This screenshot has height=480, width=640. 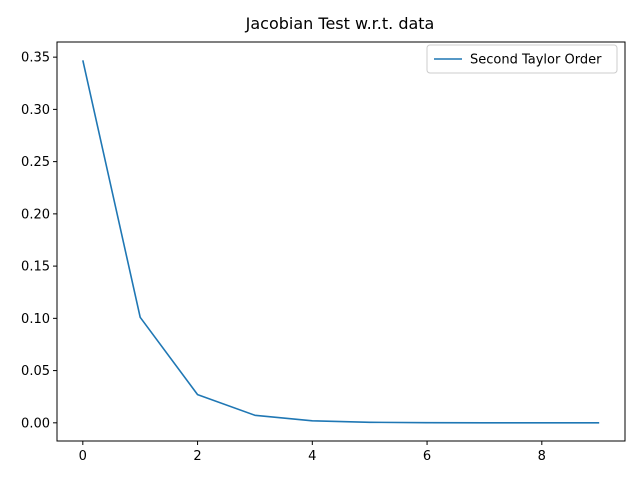 I want to click on x-tick-label: 4, so click(x=312, y=456).